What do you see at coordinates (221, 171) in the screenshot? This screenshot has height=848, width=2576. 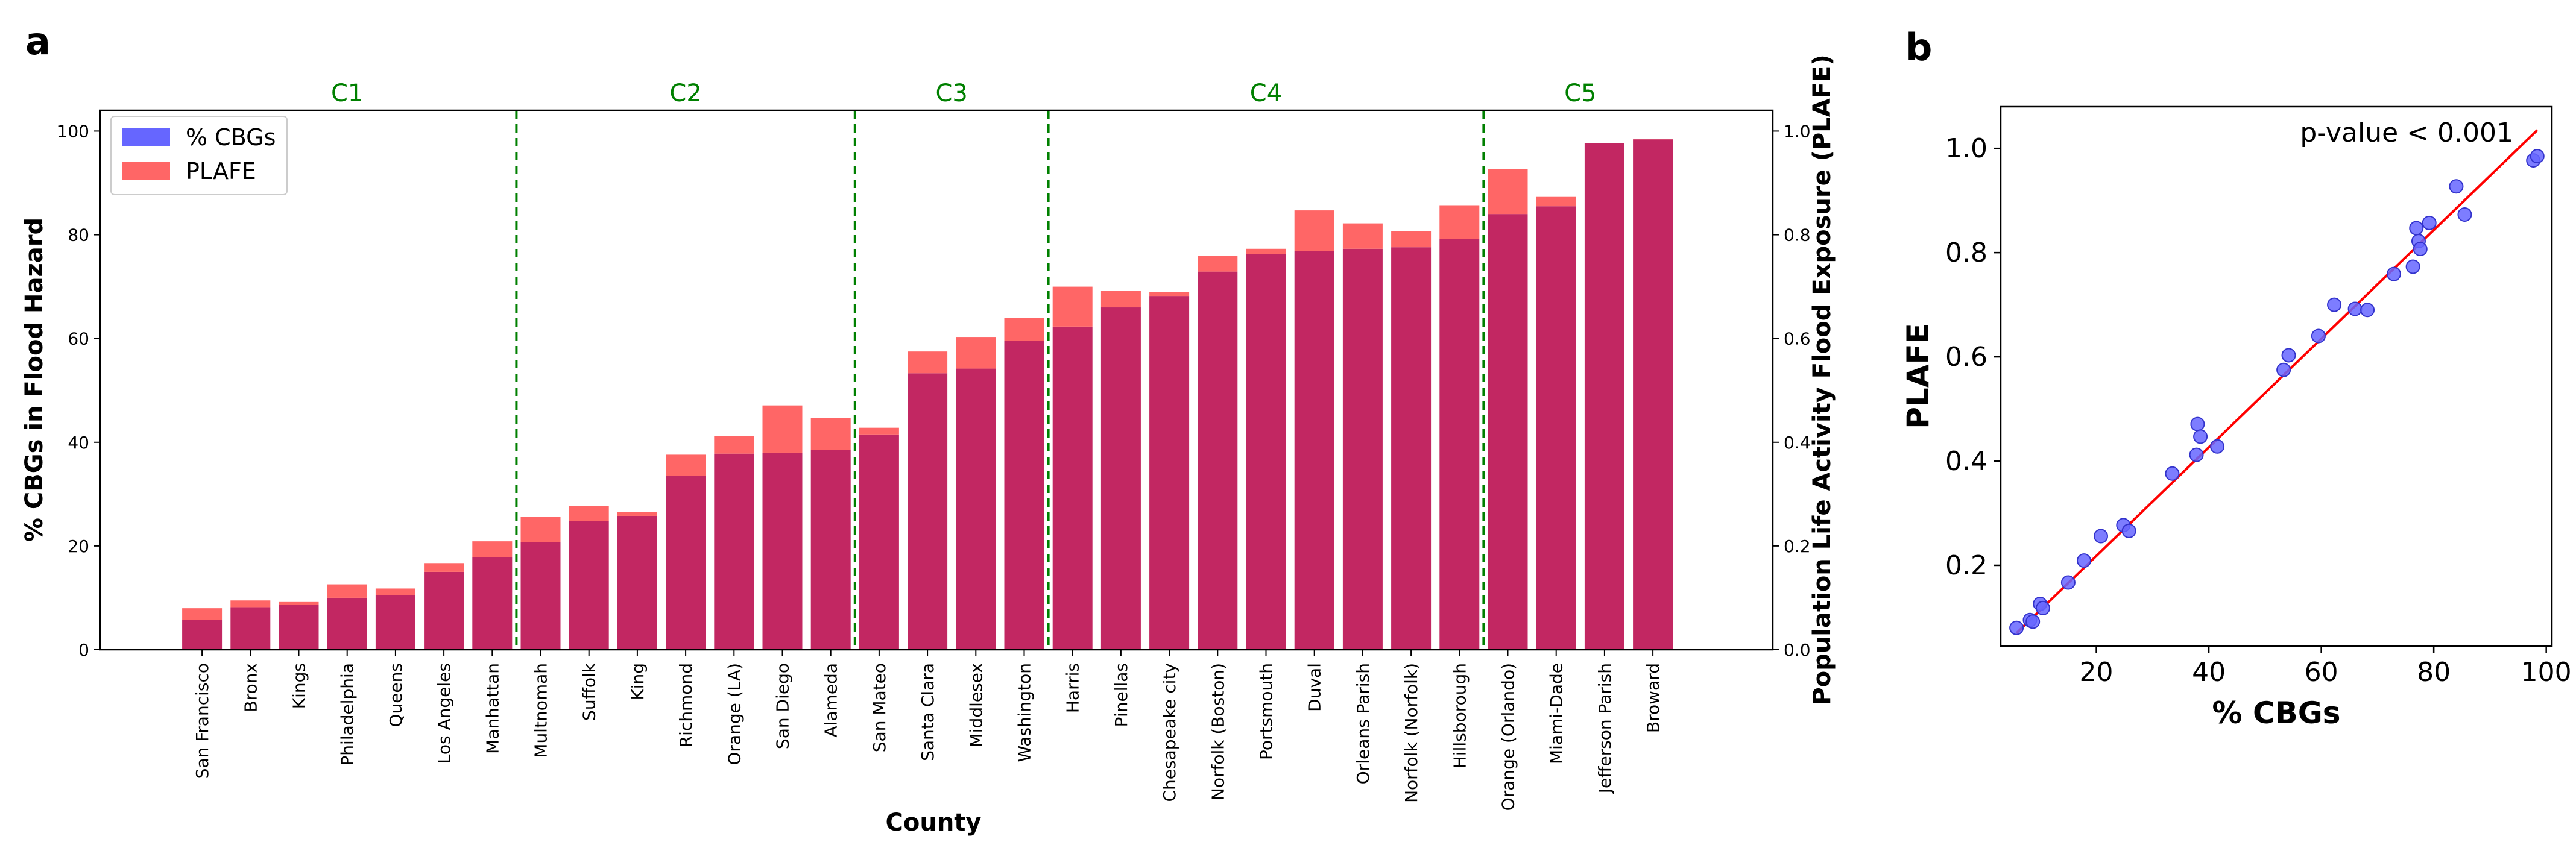 I see `legend-label-plafe: PLAFE` at bounding box center [221, 171].